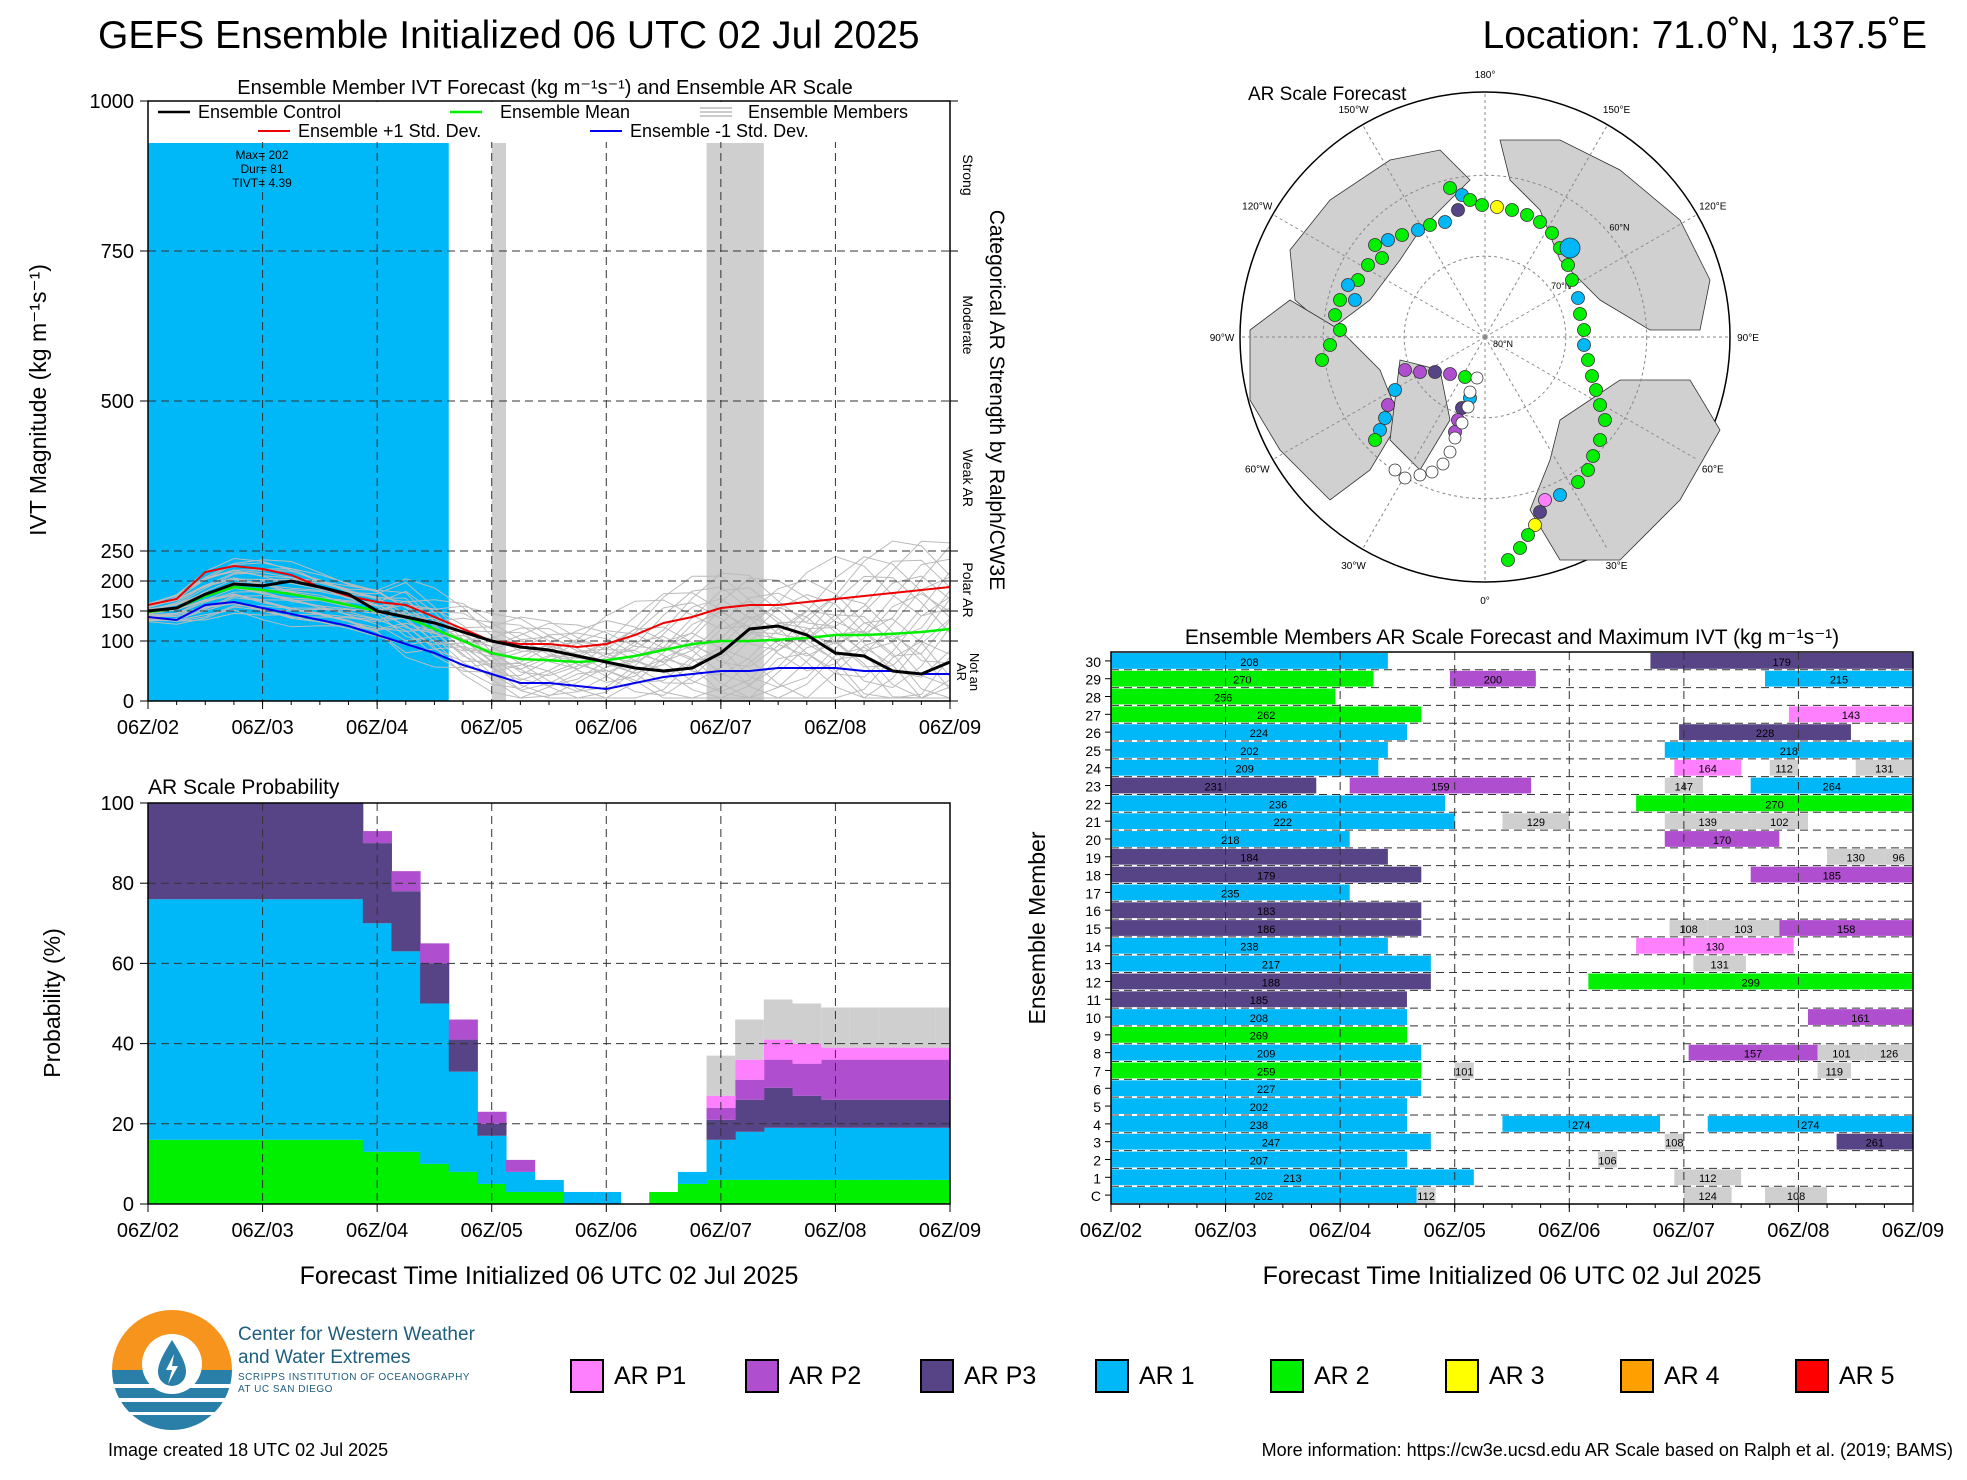  I want to click on member-bar-label: 106, so click(1607, 1161).